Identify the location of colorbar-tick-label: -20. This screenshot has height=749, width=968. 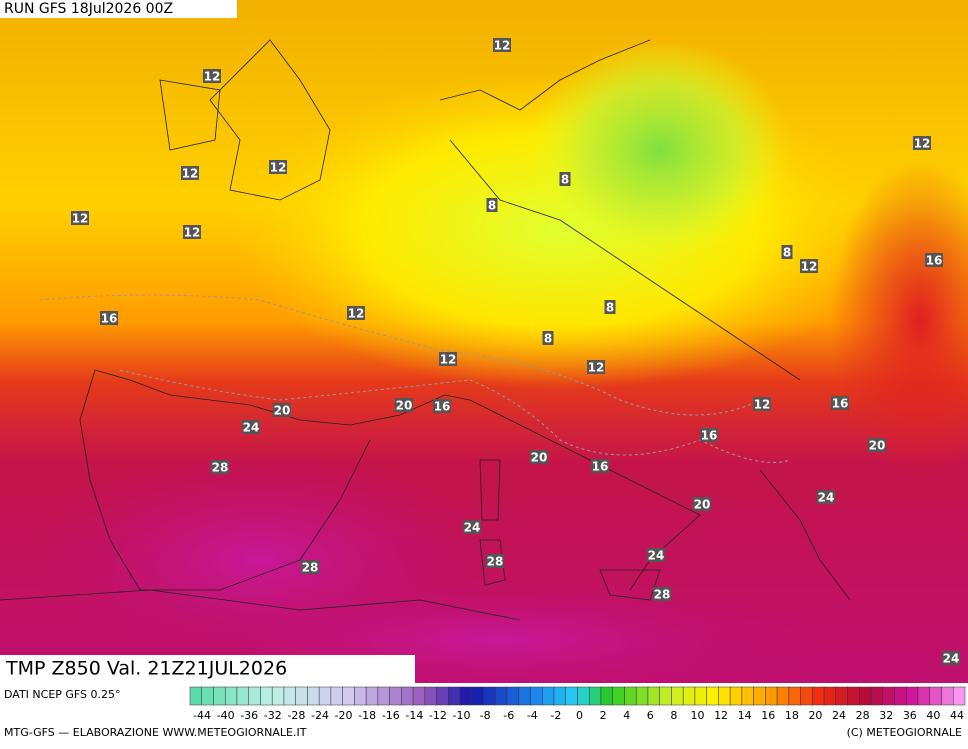
(344, 715).